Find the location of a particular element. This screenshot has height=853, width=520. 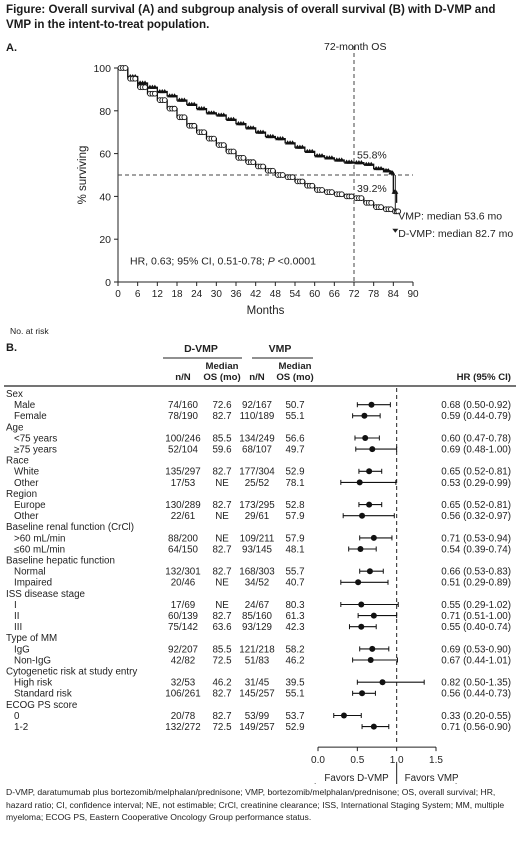

x-tick-label: 54 is located at coordinates (295, 294).